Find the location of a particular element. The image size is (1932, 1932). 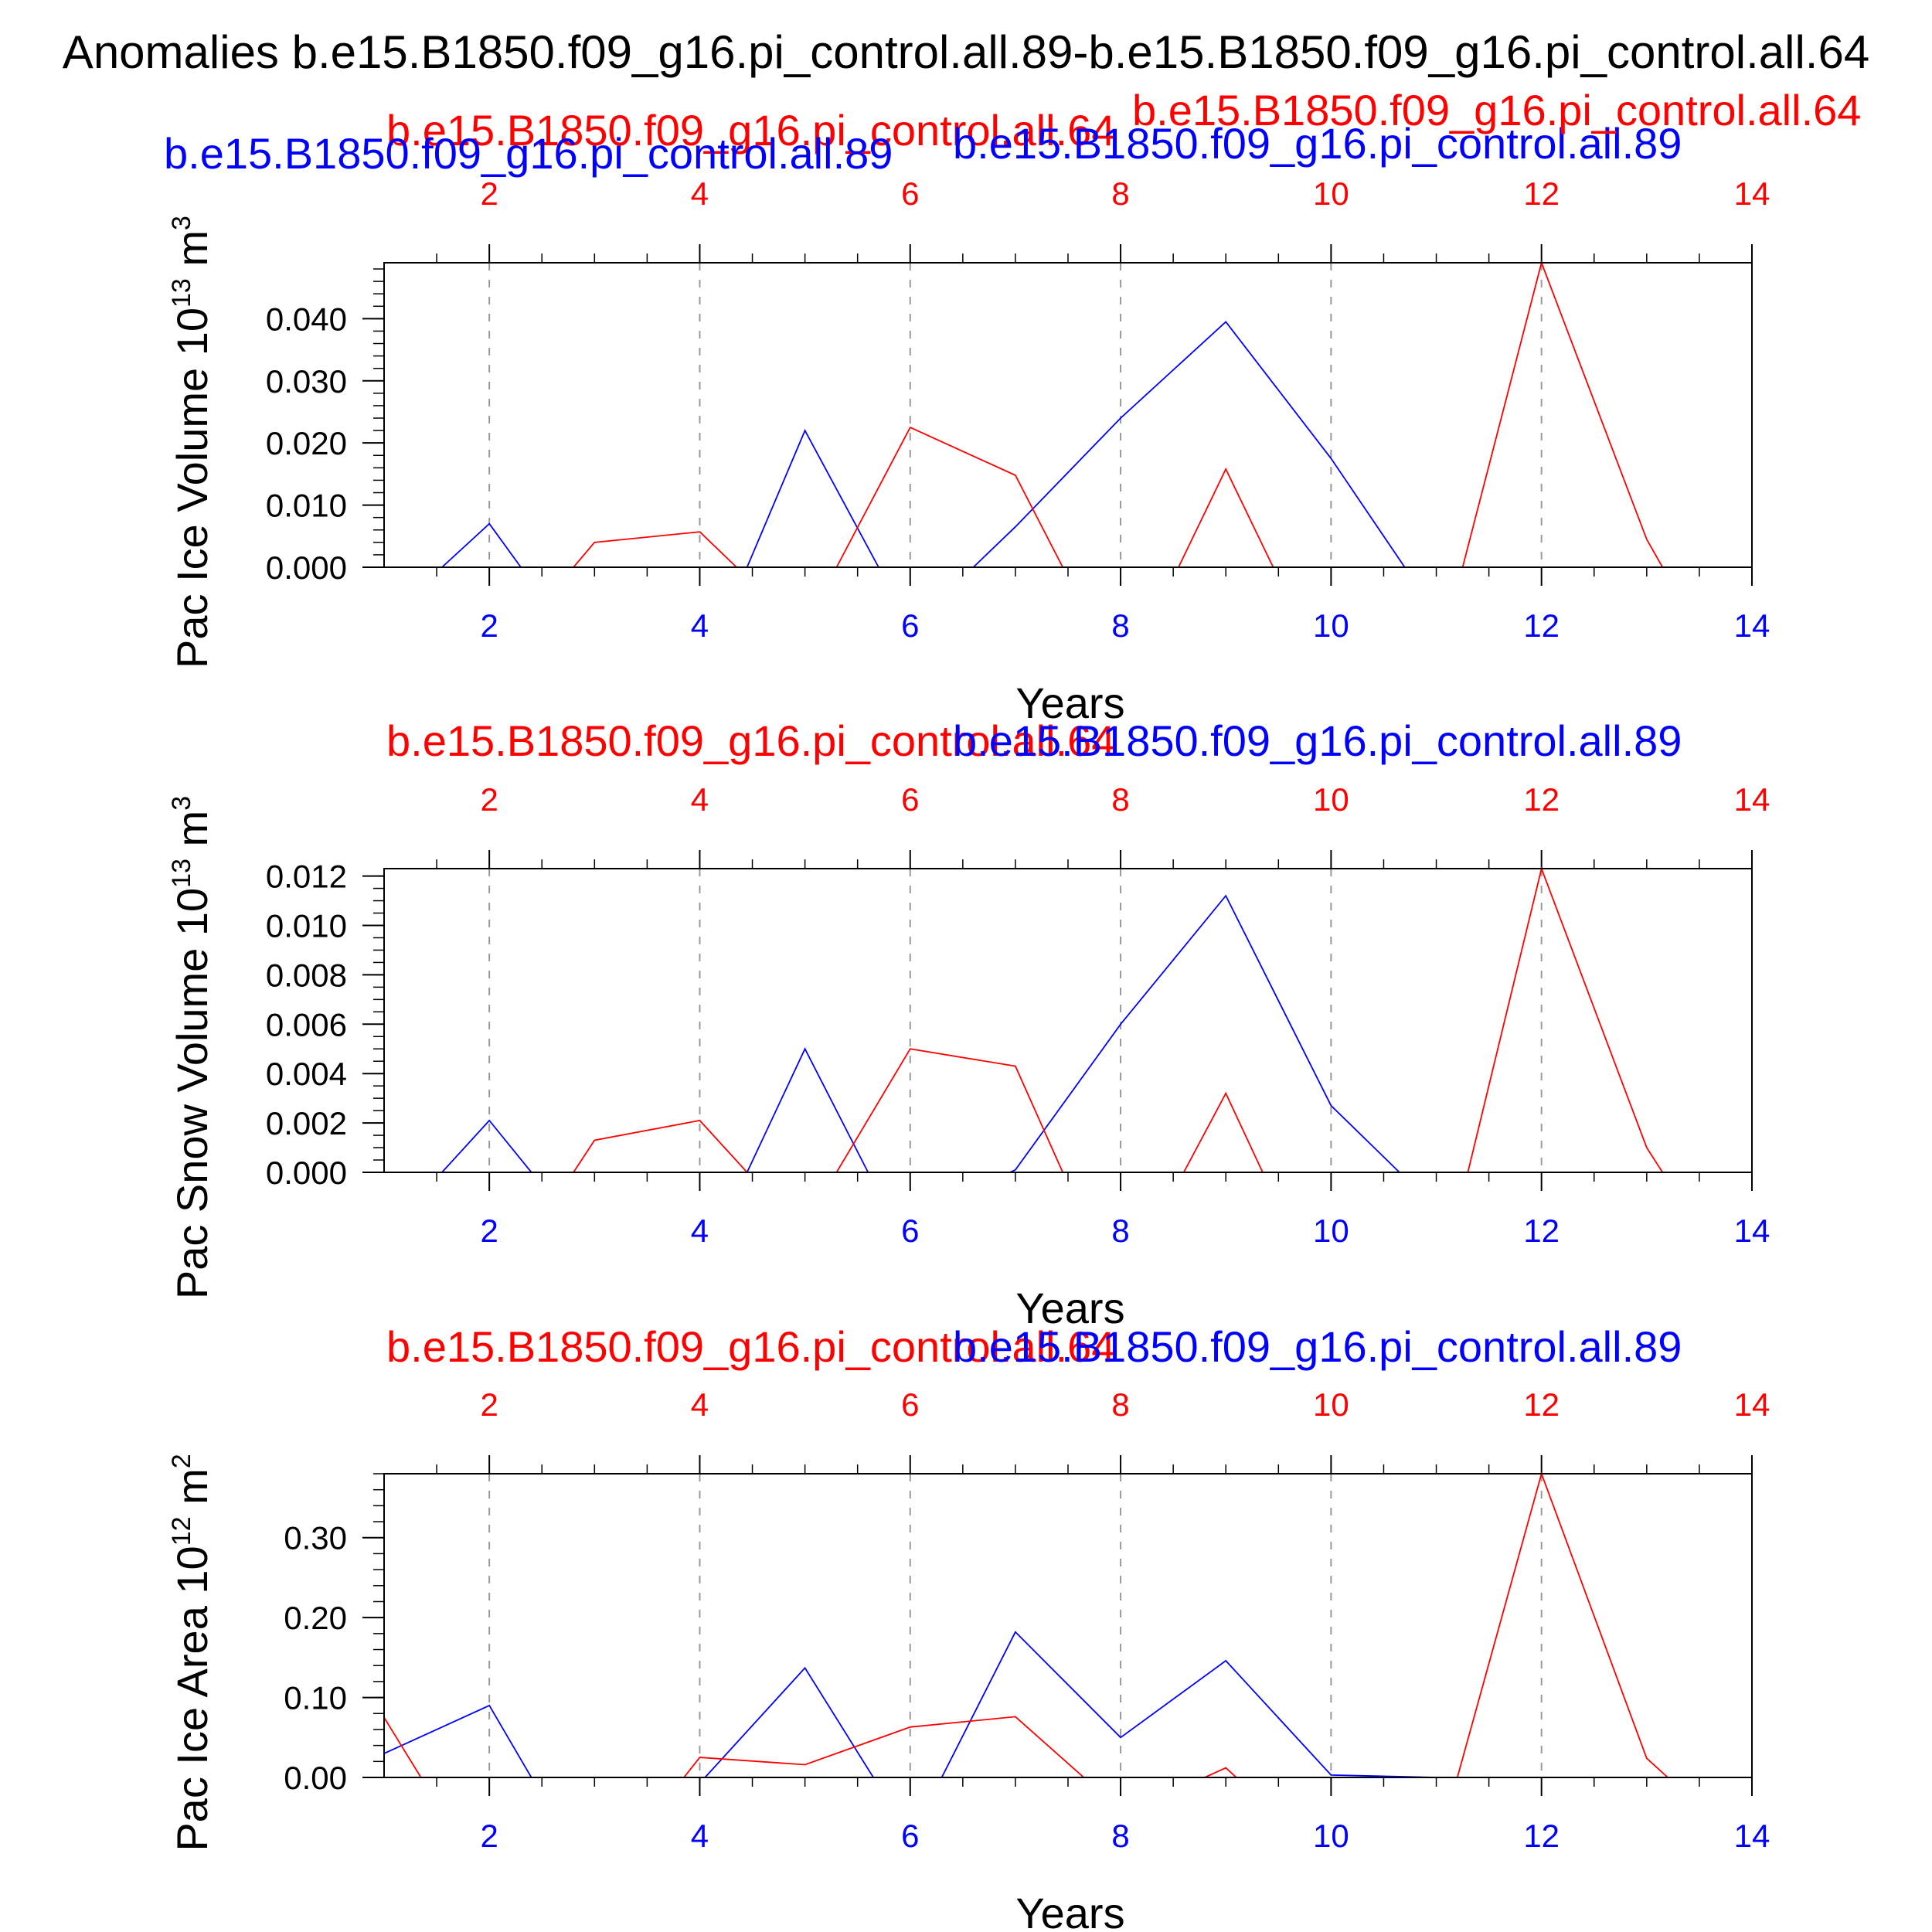

y-axis-label: Pac Ice Volume 1013 m3 is located at coordinates (192, 442).